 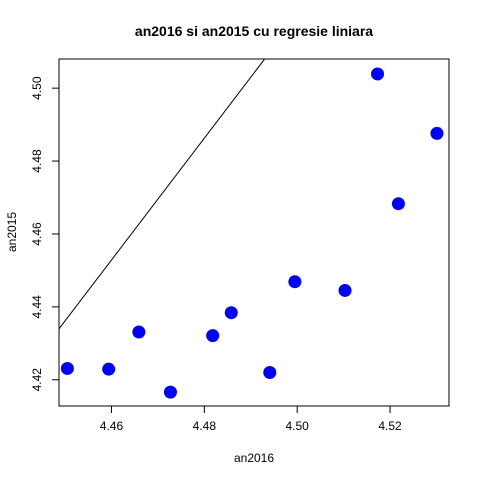 What do you see at coordinates (37, 307) in the screenshot?
I see `y-tick-label: 4.44` at bounding box center [37, 307].